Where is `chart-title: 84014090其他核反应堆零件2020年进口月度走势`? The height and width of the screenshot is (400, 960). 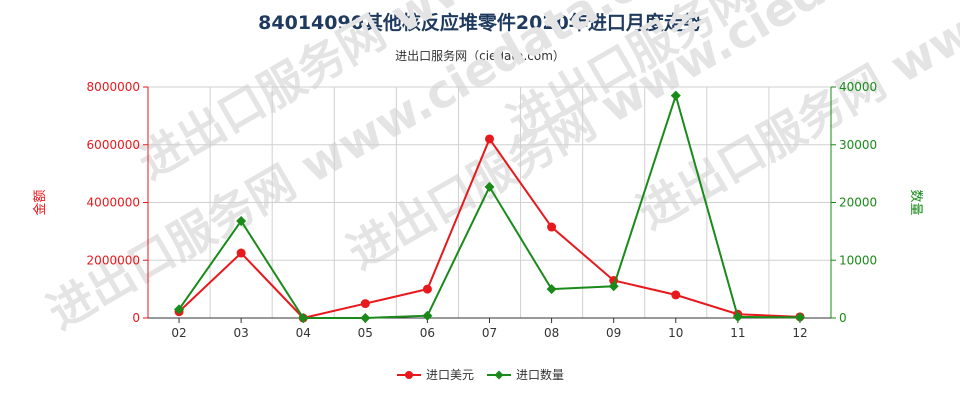
chart-title: 84014090其他核反应堆零件2020年进口月度走势 is located at coordinates (480, 23).